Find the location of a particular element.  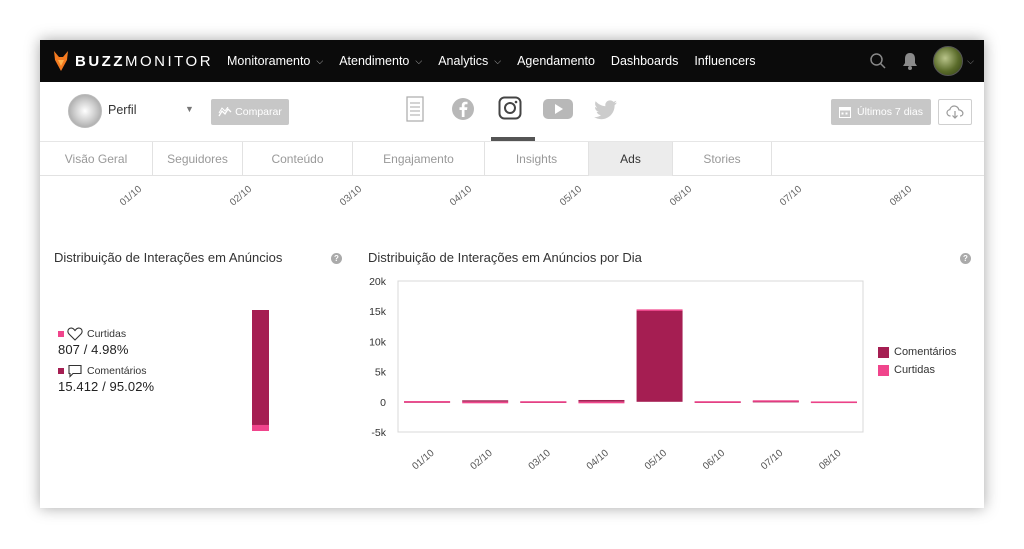

y-tick-label: -5k is located at coordinates (378, 433).